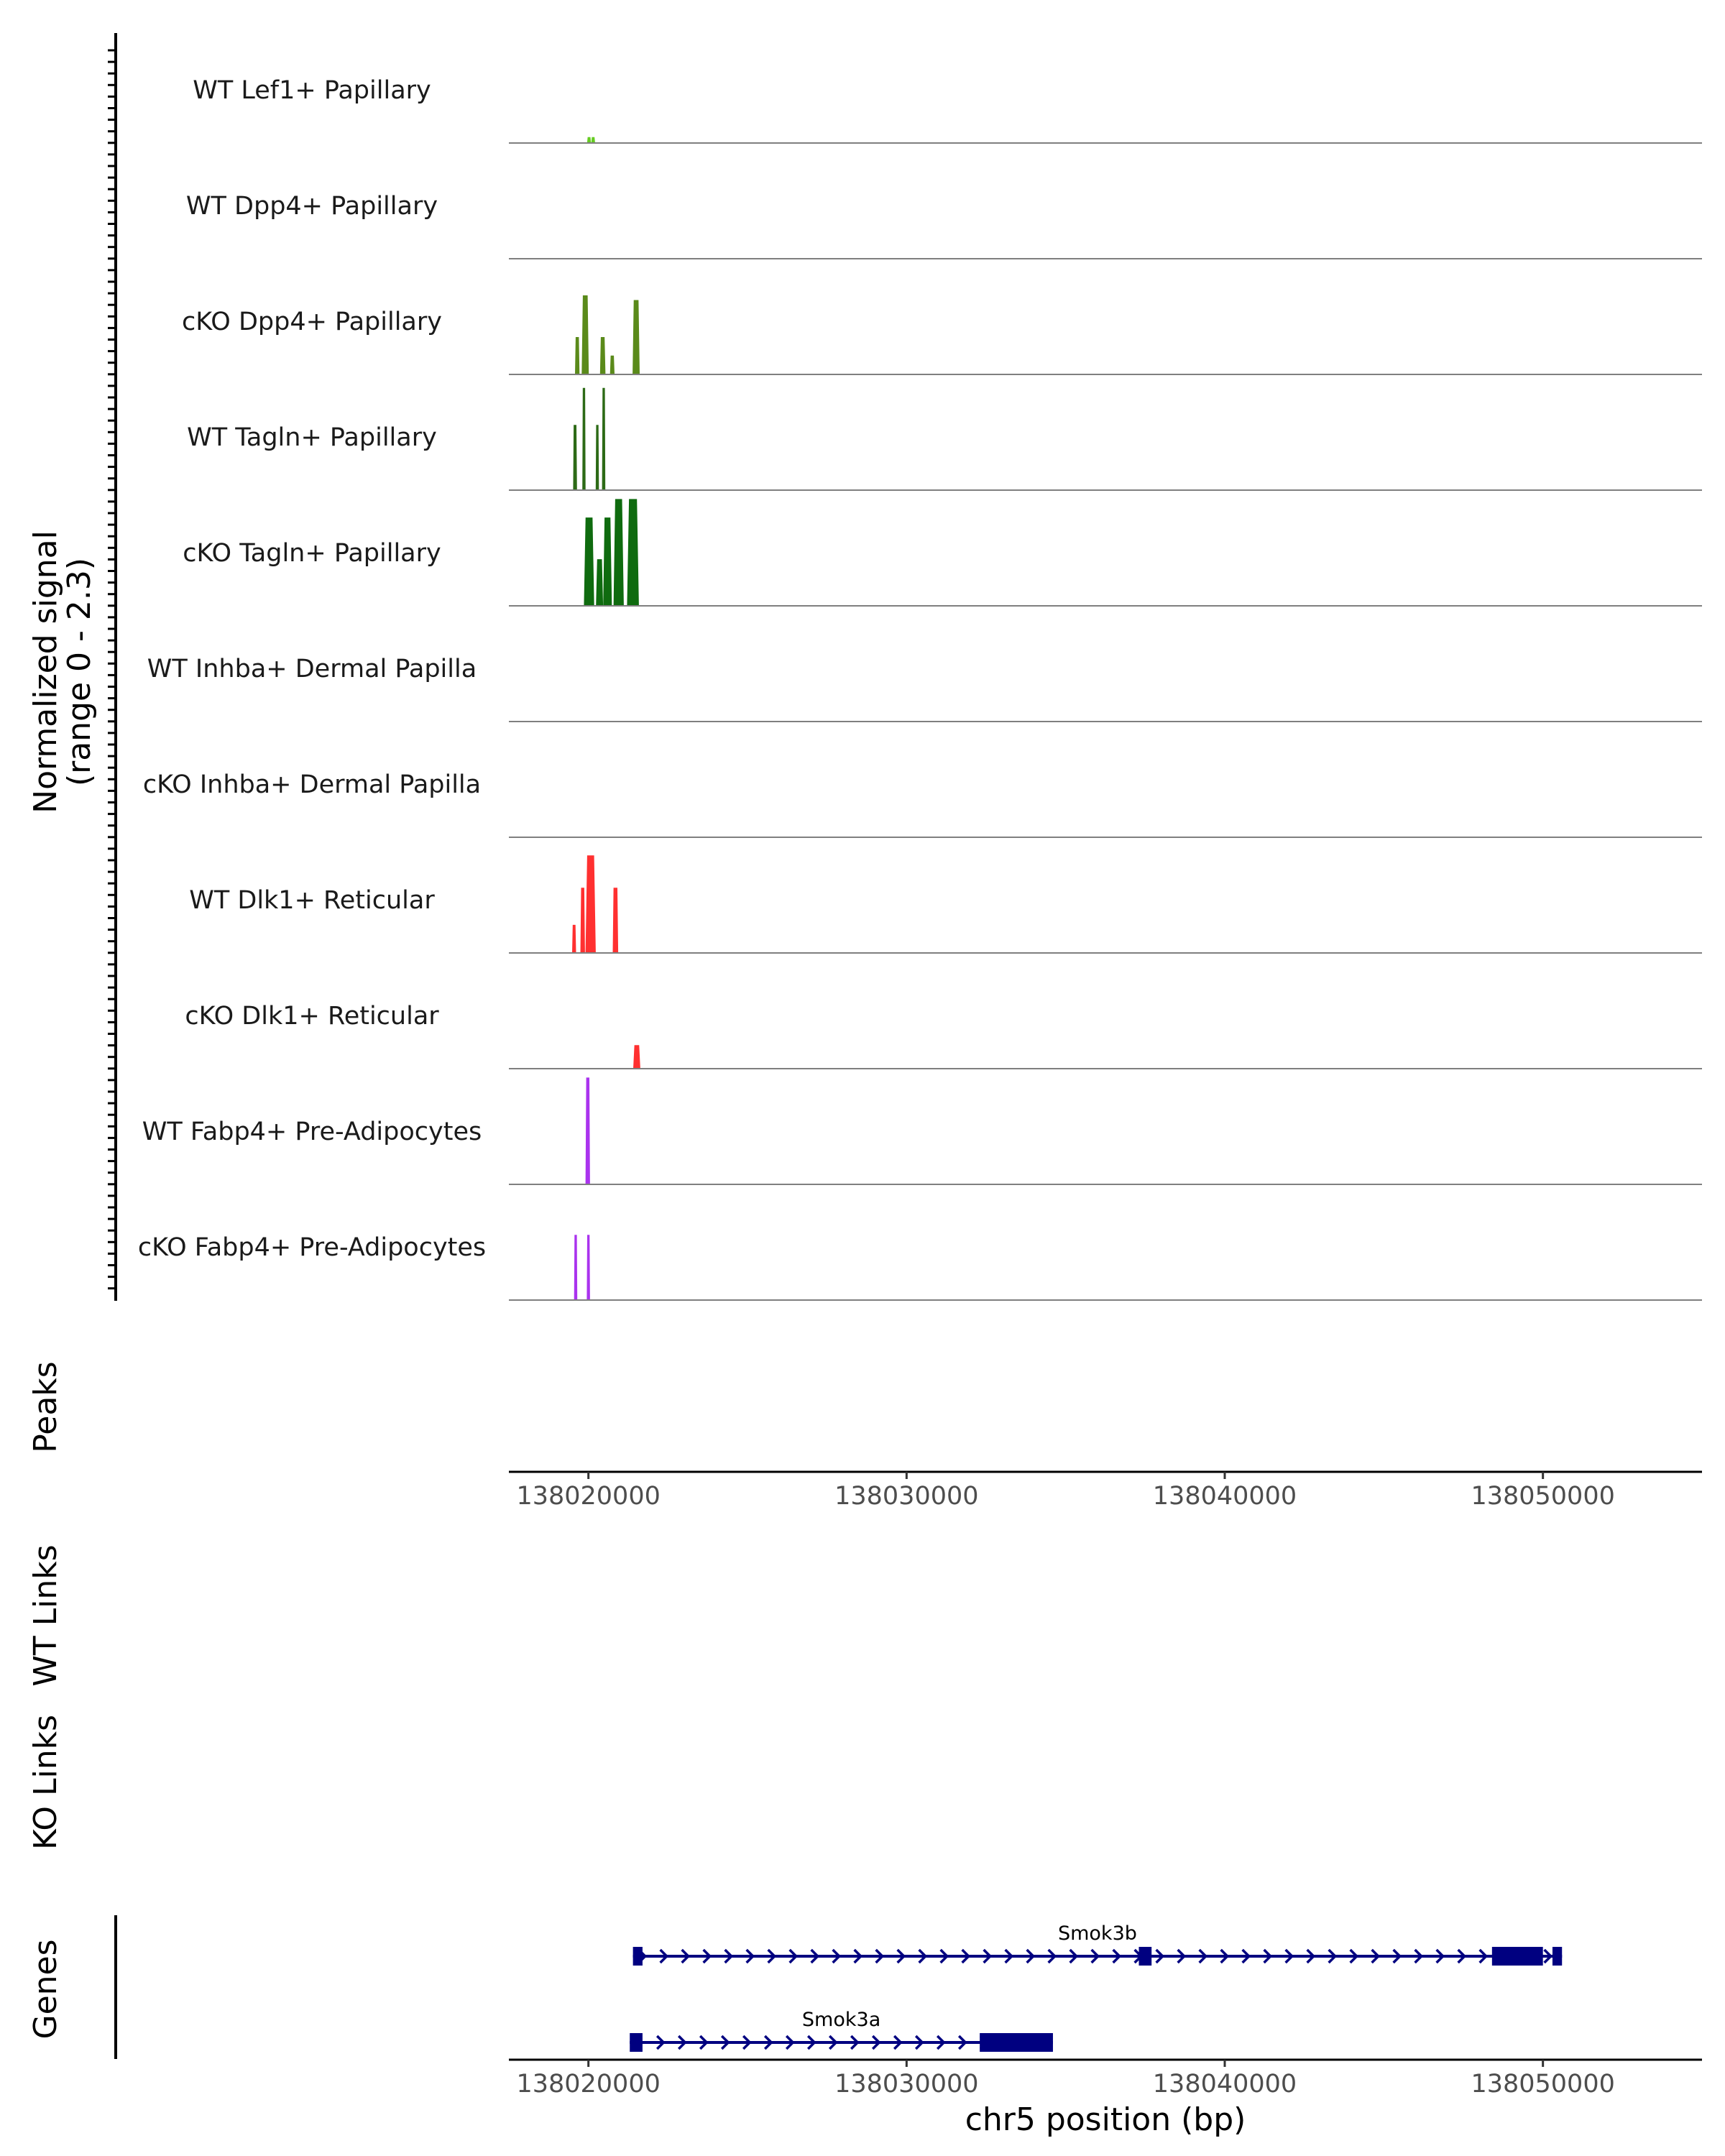 The width and height of the screenshot is (1725, 2156). Describe the element at coordinates (841, 2031) in the screenshot. I see `gene-model: Smok3a` at that location.